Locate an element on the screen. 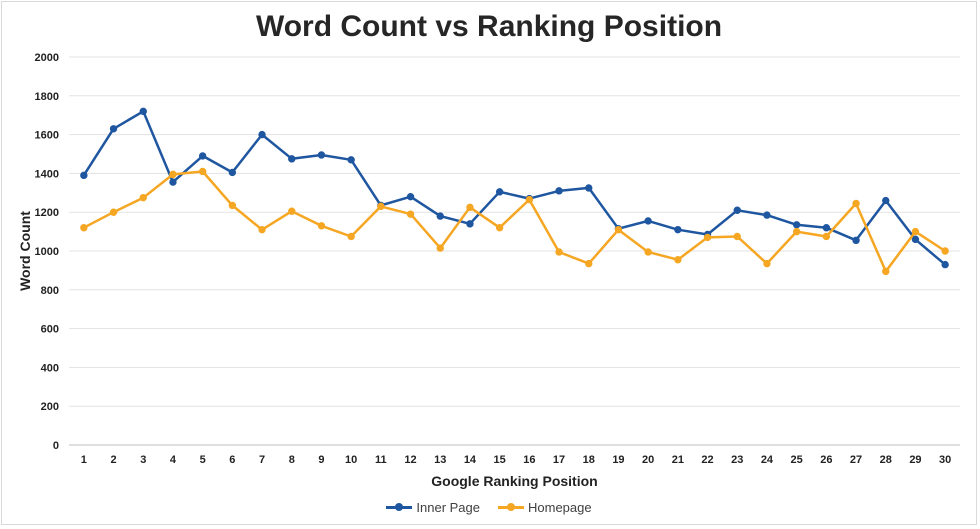  x-tick-label: 3 is located at coordinates (143, 460).